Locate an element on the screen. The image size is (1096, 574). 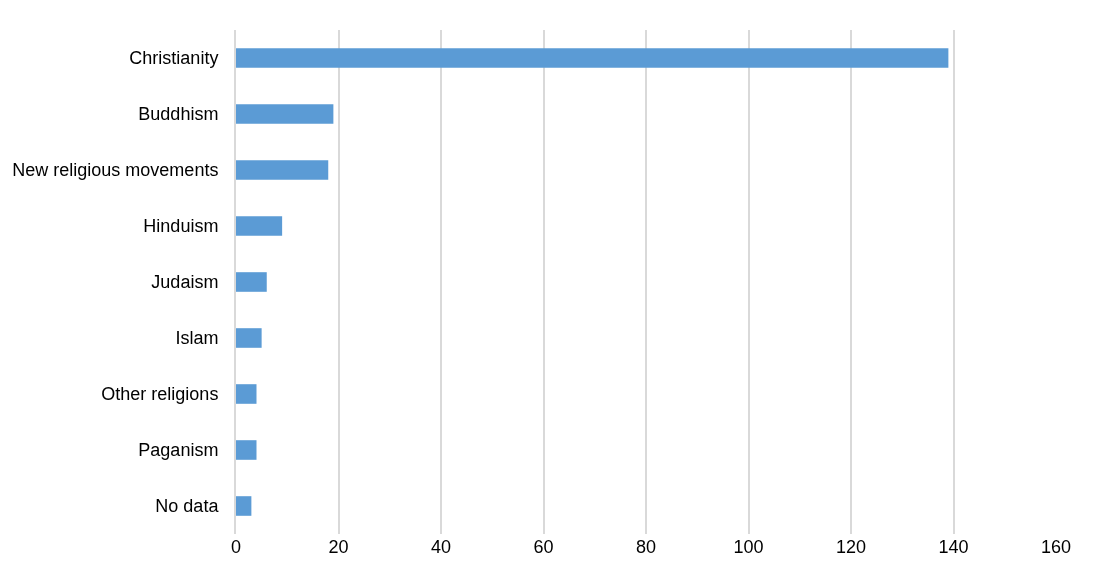
y-tick-label: New religious movements is located at coordinates (115, 170).